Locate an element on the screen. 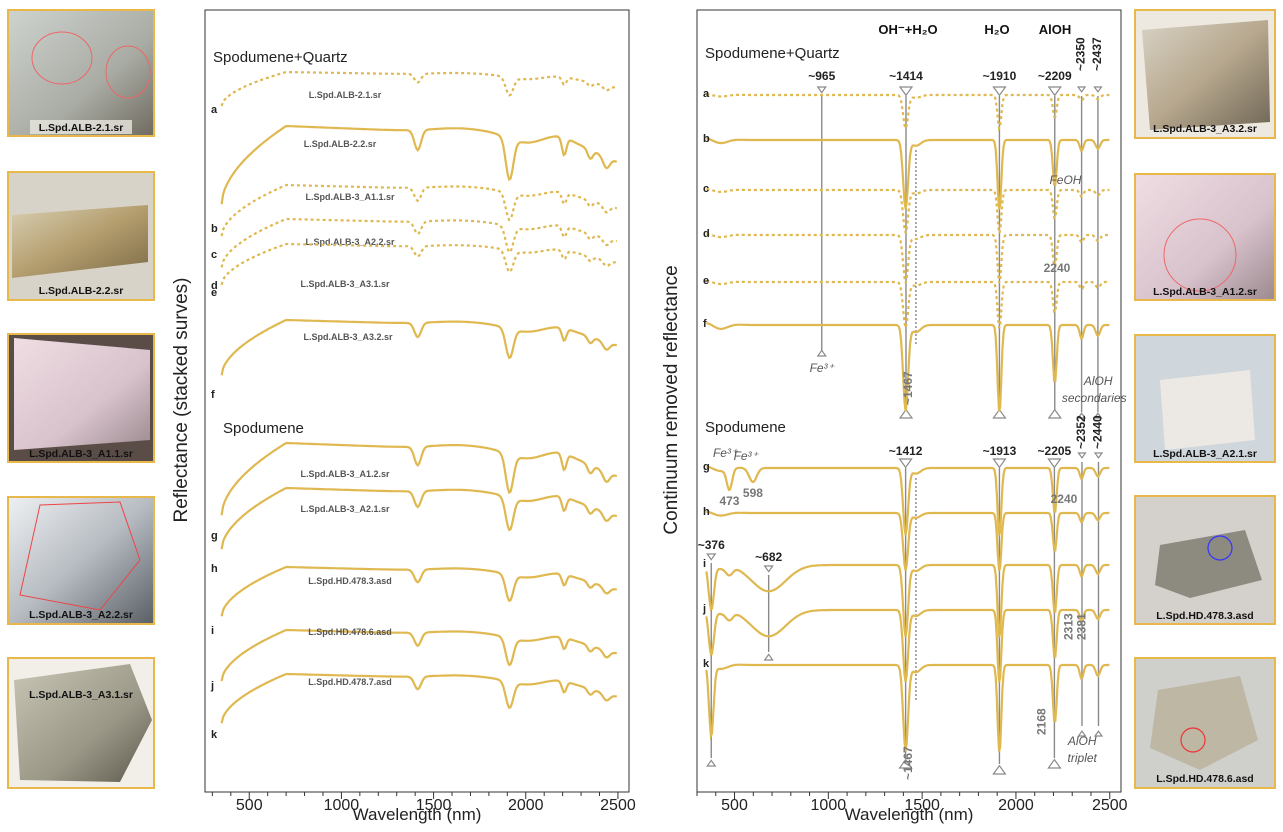 This screenshot has width=1283, height=832. photo-caption: L.Spd.ALB-3_A2.1.sr is located at coordinates (1205, 454).